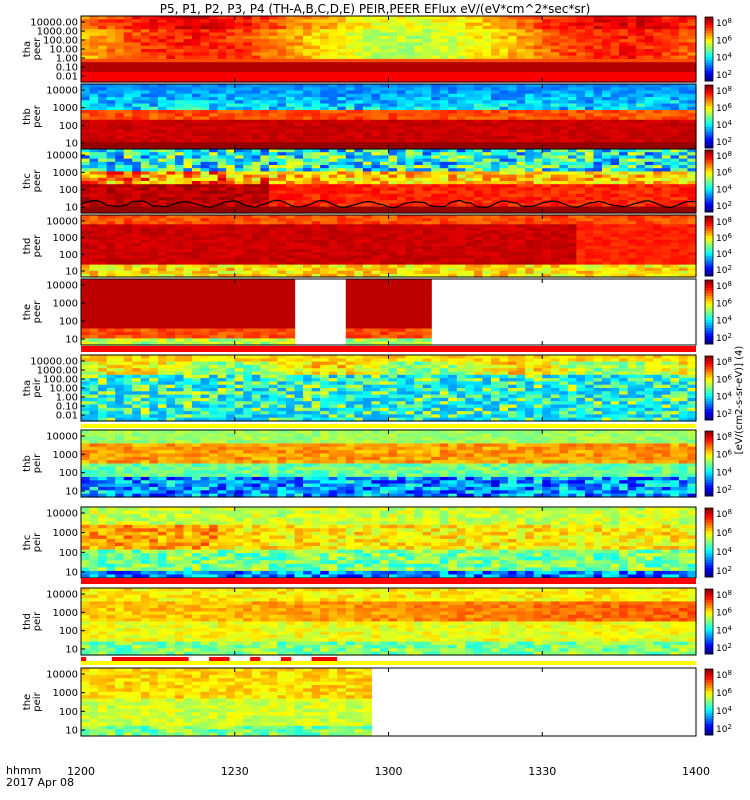  I want to click on spectrogram-panel-thc-peer: 10000 1000 100 10 thc peer 10⁸ 10⁶ 10⁴ 10², so click(377, 181).